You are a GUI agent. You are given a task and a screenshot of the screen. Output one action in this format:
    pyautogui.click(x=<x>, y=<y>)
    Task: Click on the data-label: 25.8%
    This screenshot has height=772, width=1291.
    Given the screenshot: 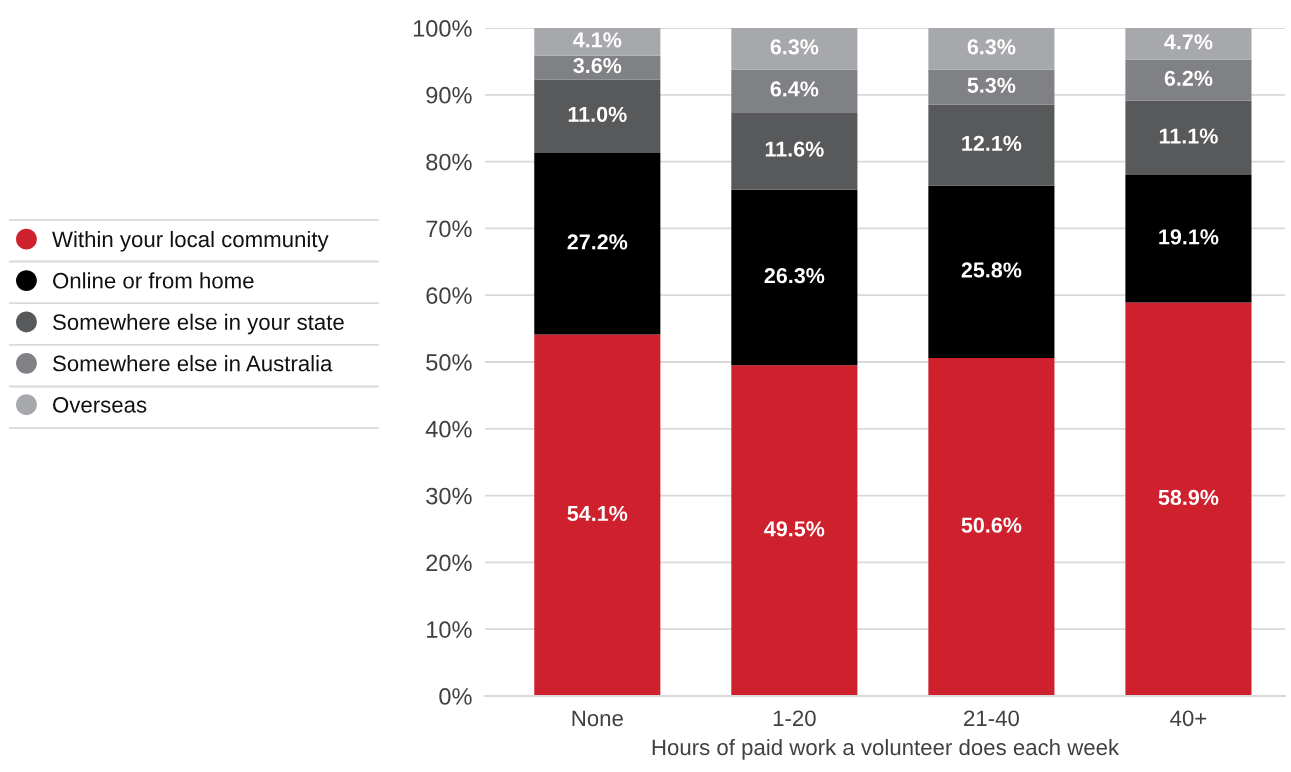 What is the action you would take?
    pyautogui.click(x=991, y=270)
    